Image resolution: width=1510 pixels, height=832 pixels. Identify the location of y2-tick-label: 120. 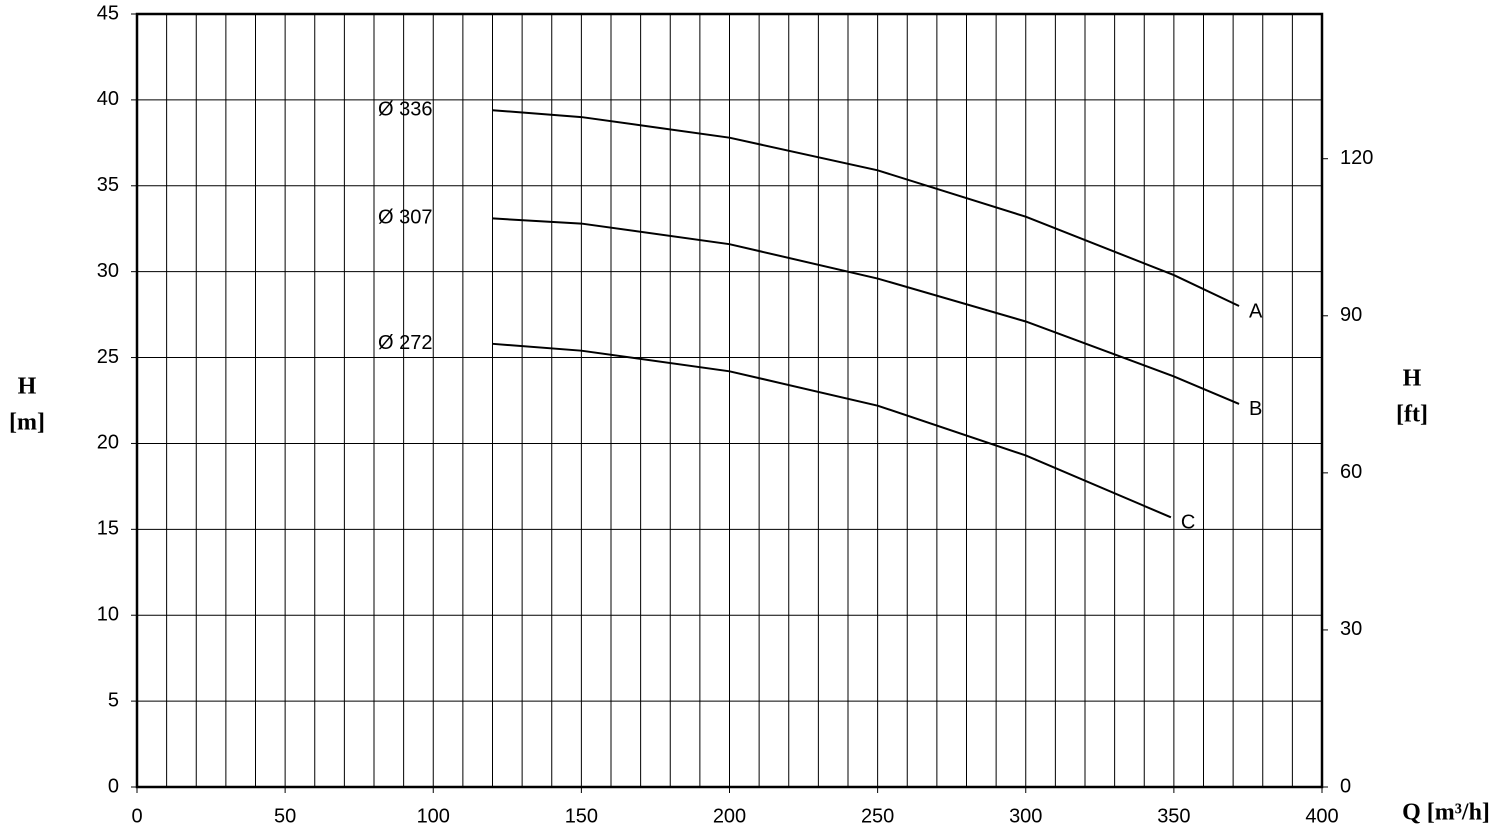
(1356, 158).